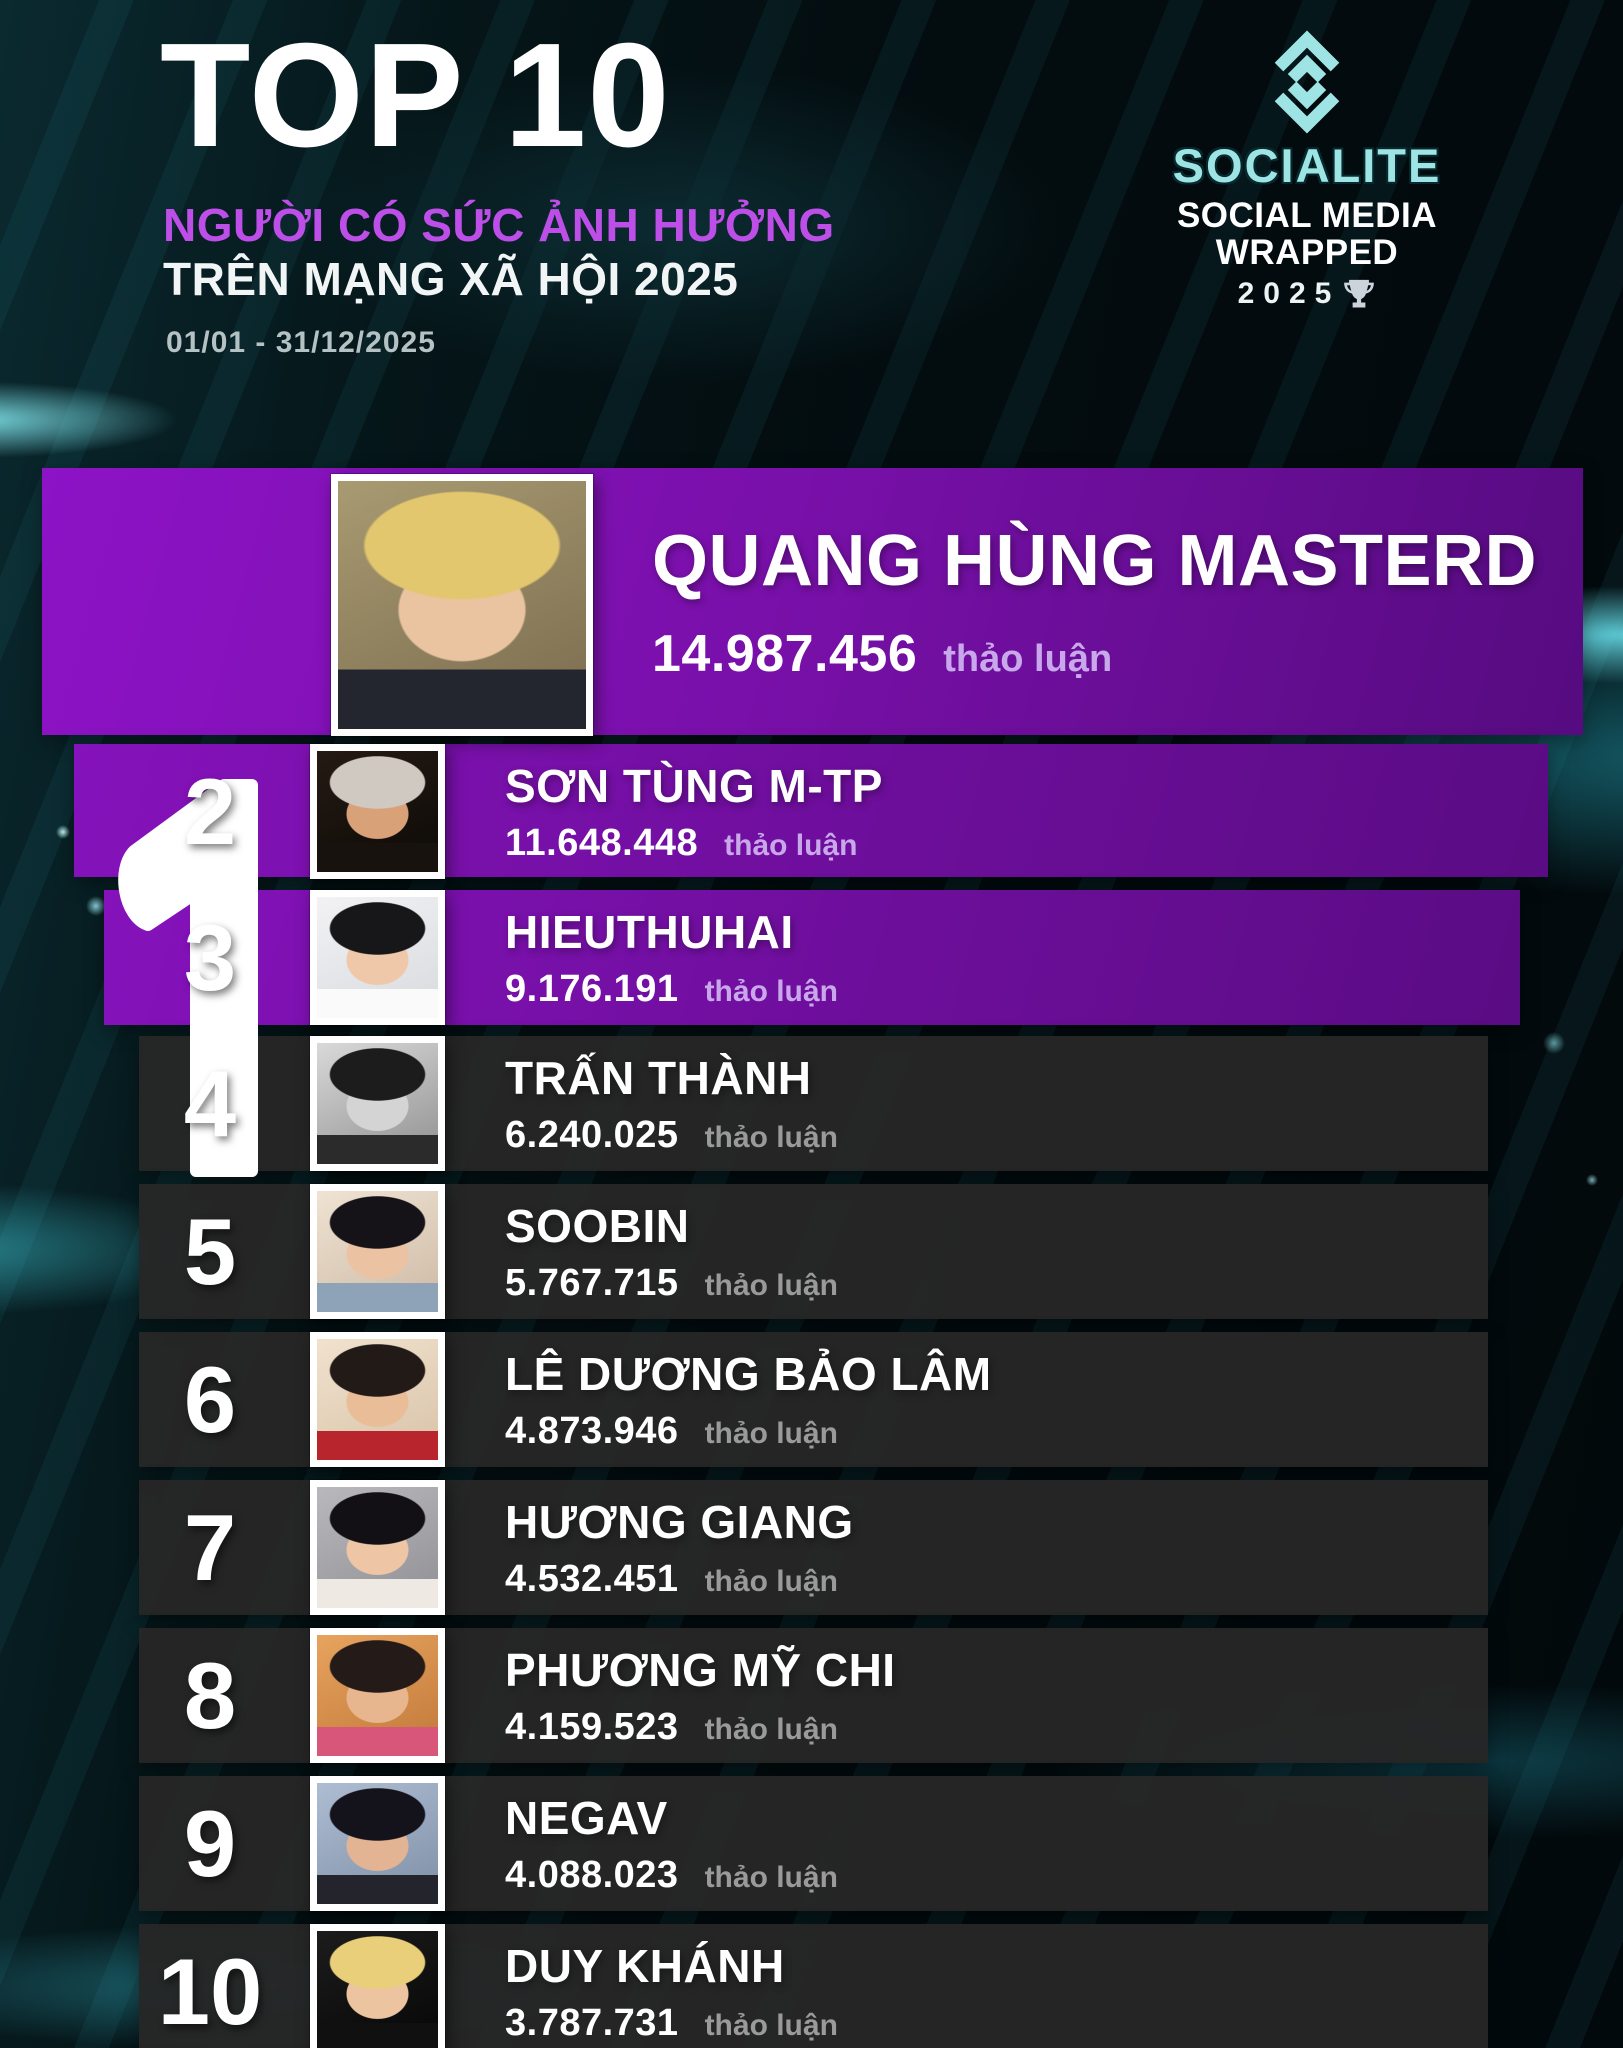 This screenshot has height=2048, width=1623. I want to click on ranking-entry-3: 3 HIEUTHUHAI 9.176.191 thảo luận, so click(811, 957).